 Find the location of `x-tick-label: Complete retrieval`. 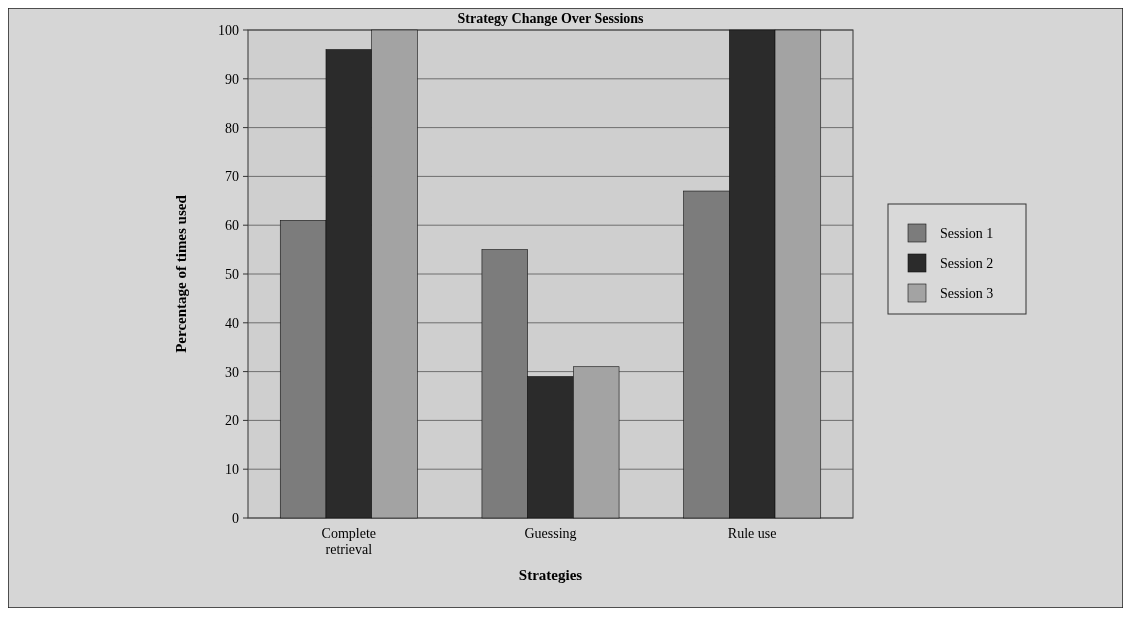

x-tick-label: Complete retrieval is located at coordinates (349, 541).